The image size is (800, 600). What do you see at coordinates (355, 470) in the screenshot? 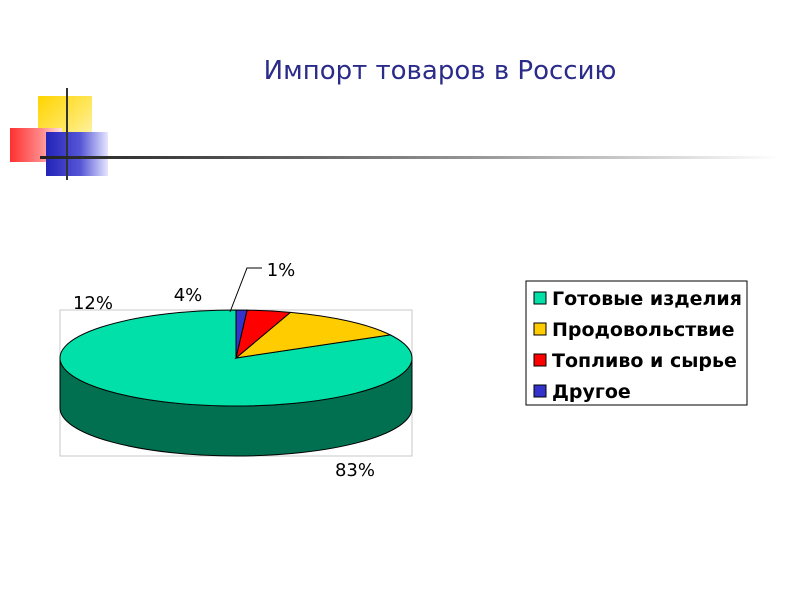
I see `data-label: 83%` at bounding box center [355, 470].